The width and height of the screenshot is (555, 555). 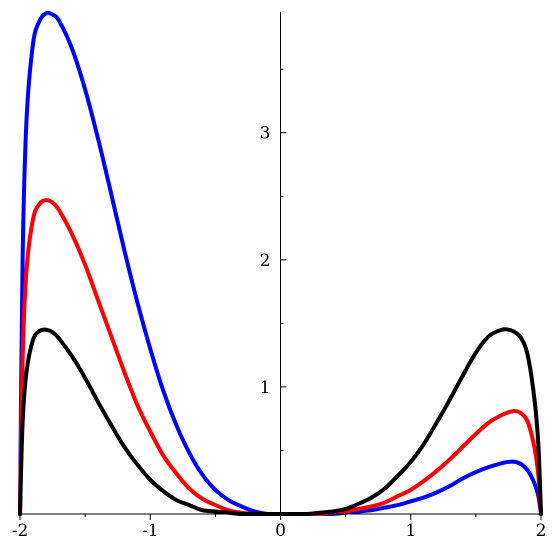 What do you see at coordinates (265, 388) in the screenshot?
I see `y-tick-label: 1` at bounding box center [265, 388].